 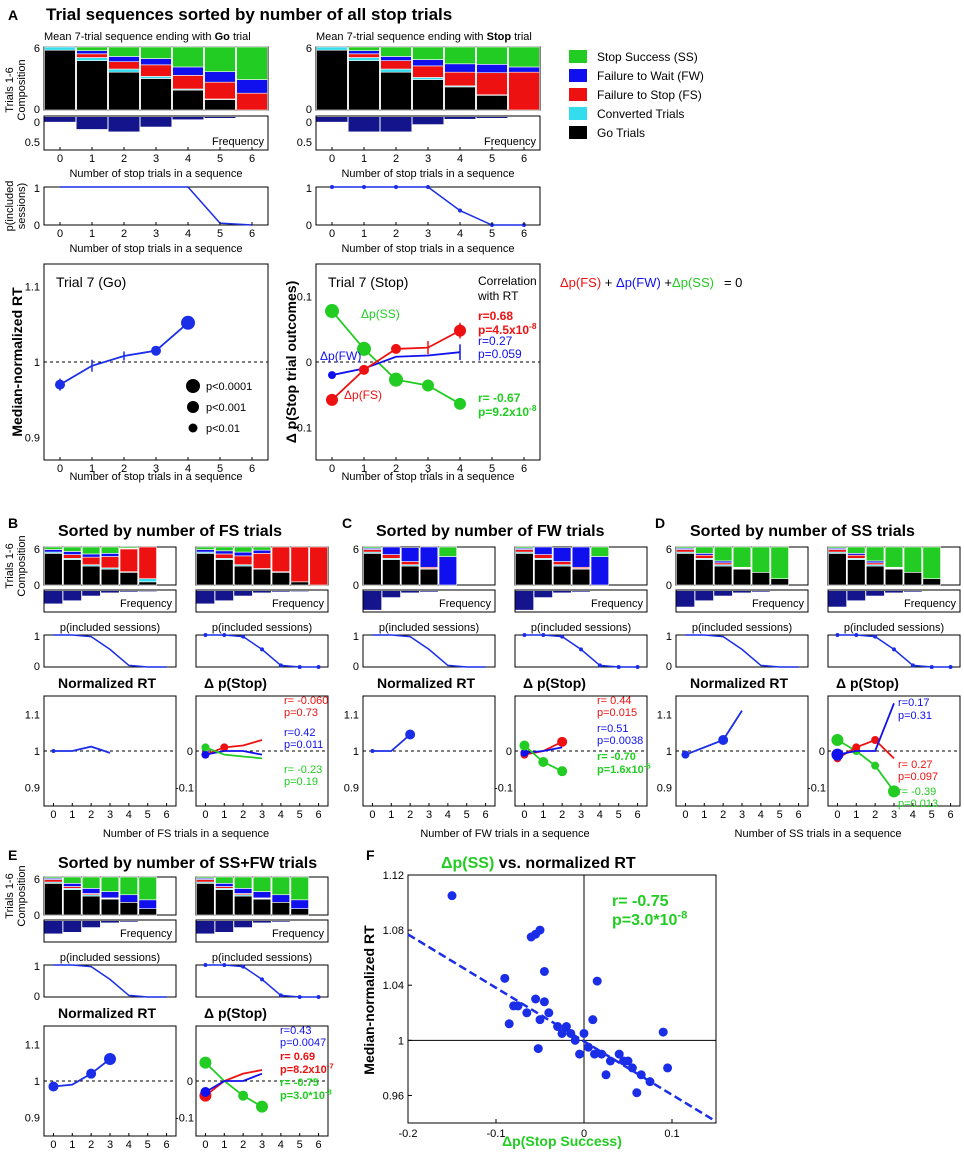 What do you see at coordinates (110, 931) in the screenshot?
I see `E-freq-go-frame` at bounding box center [110, 931].